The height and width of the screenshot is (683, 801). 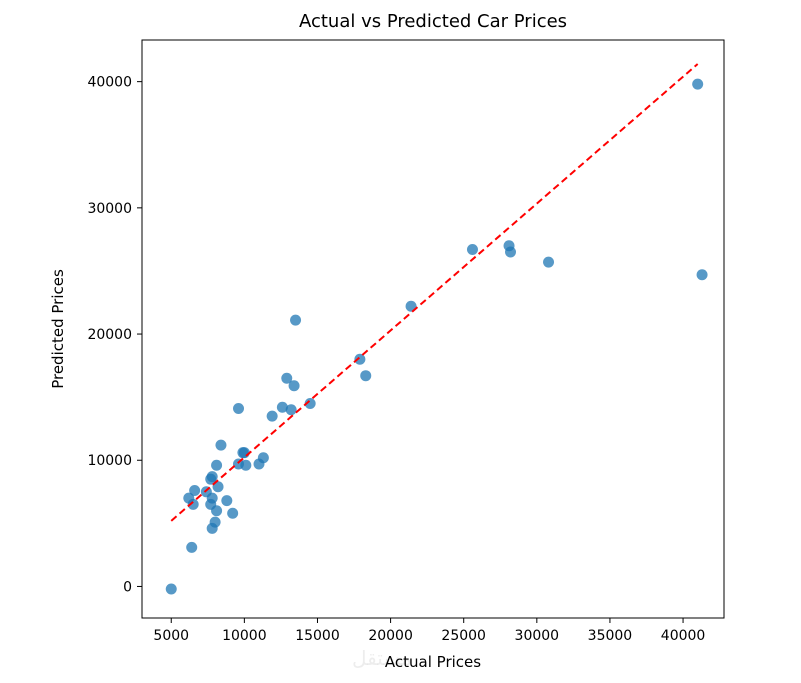 I want to click on y-tick-label: 10000, so click(x=109, y=461).